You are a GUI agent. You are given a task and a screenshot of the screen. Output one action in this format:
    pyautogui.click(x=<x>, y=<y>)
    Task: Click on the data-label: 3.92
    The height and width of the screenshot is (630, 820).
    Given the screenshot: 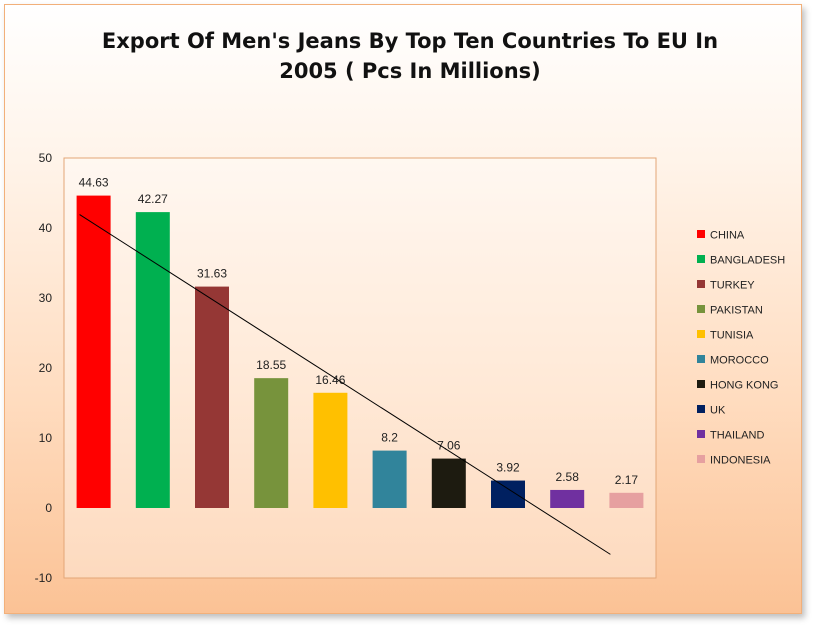 What is the action you would take?
    pyautogui.click(x=508, y=468)
    